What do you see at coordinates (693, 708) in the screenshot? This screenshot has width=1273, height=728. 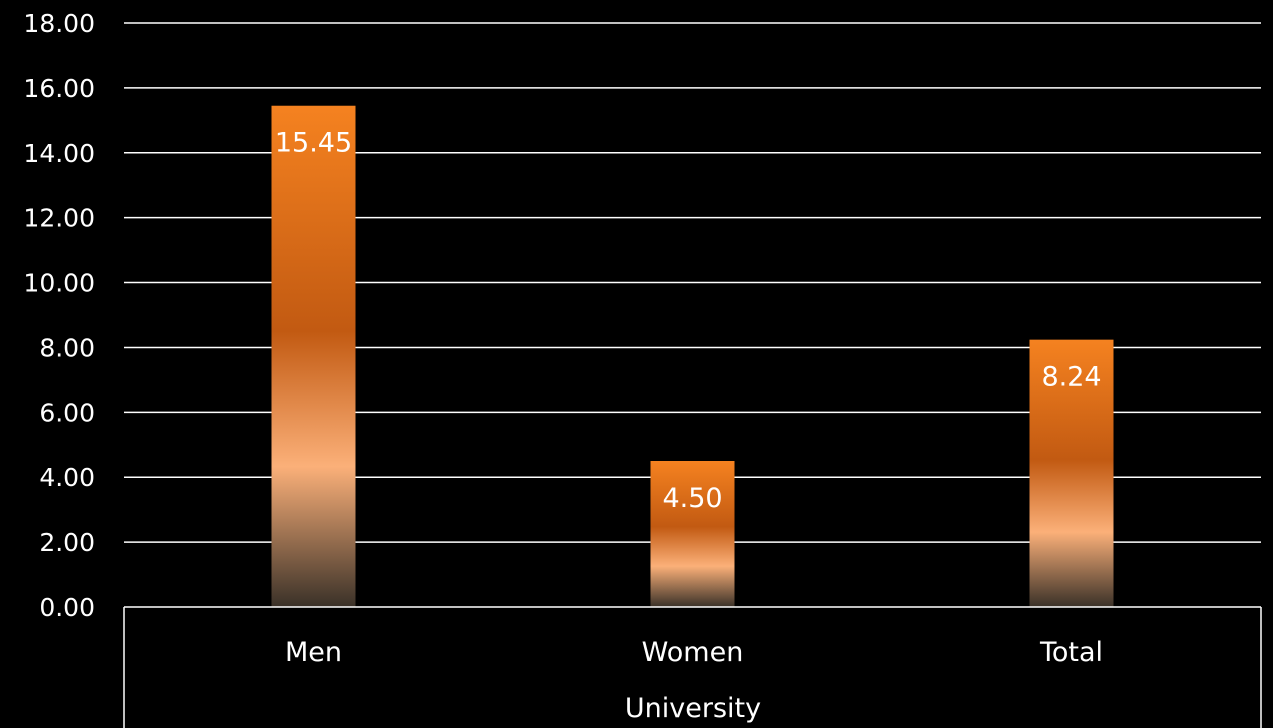 I see `category-group-label: University` at bounding box center [693, 708].